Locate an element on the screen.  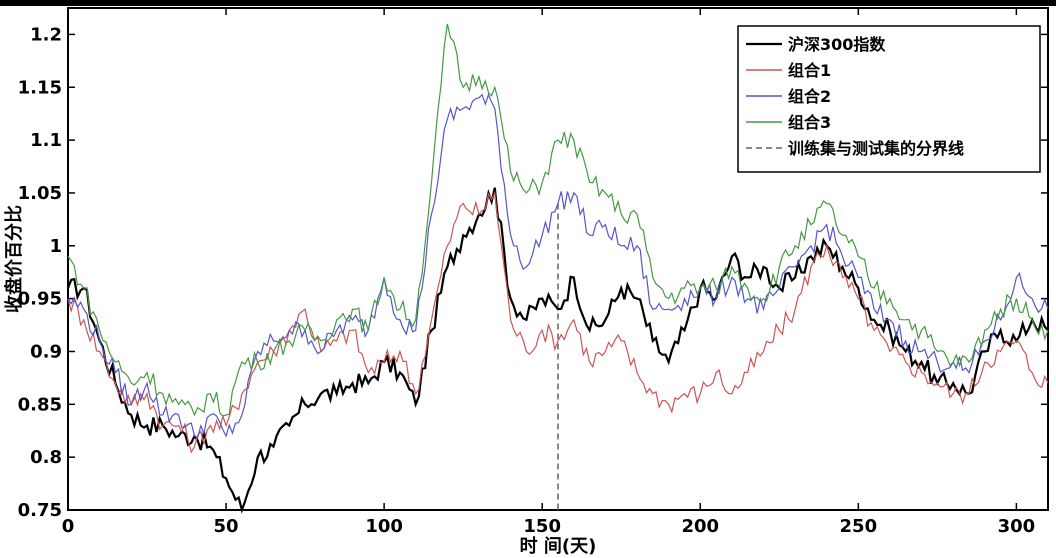
y-tick-label: 1.15 is located at coordinates (40, 87).